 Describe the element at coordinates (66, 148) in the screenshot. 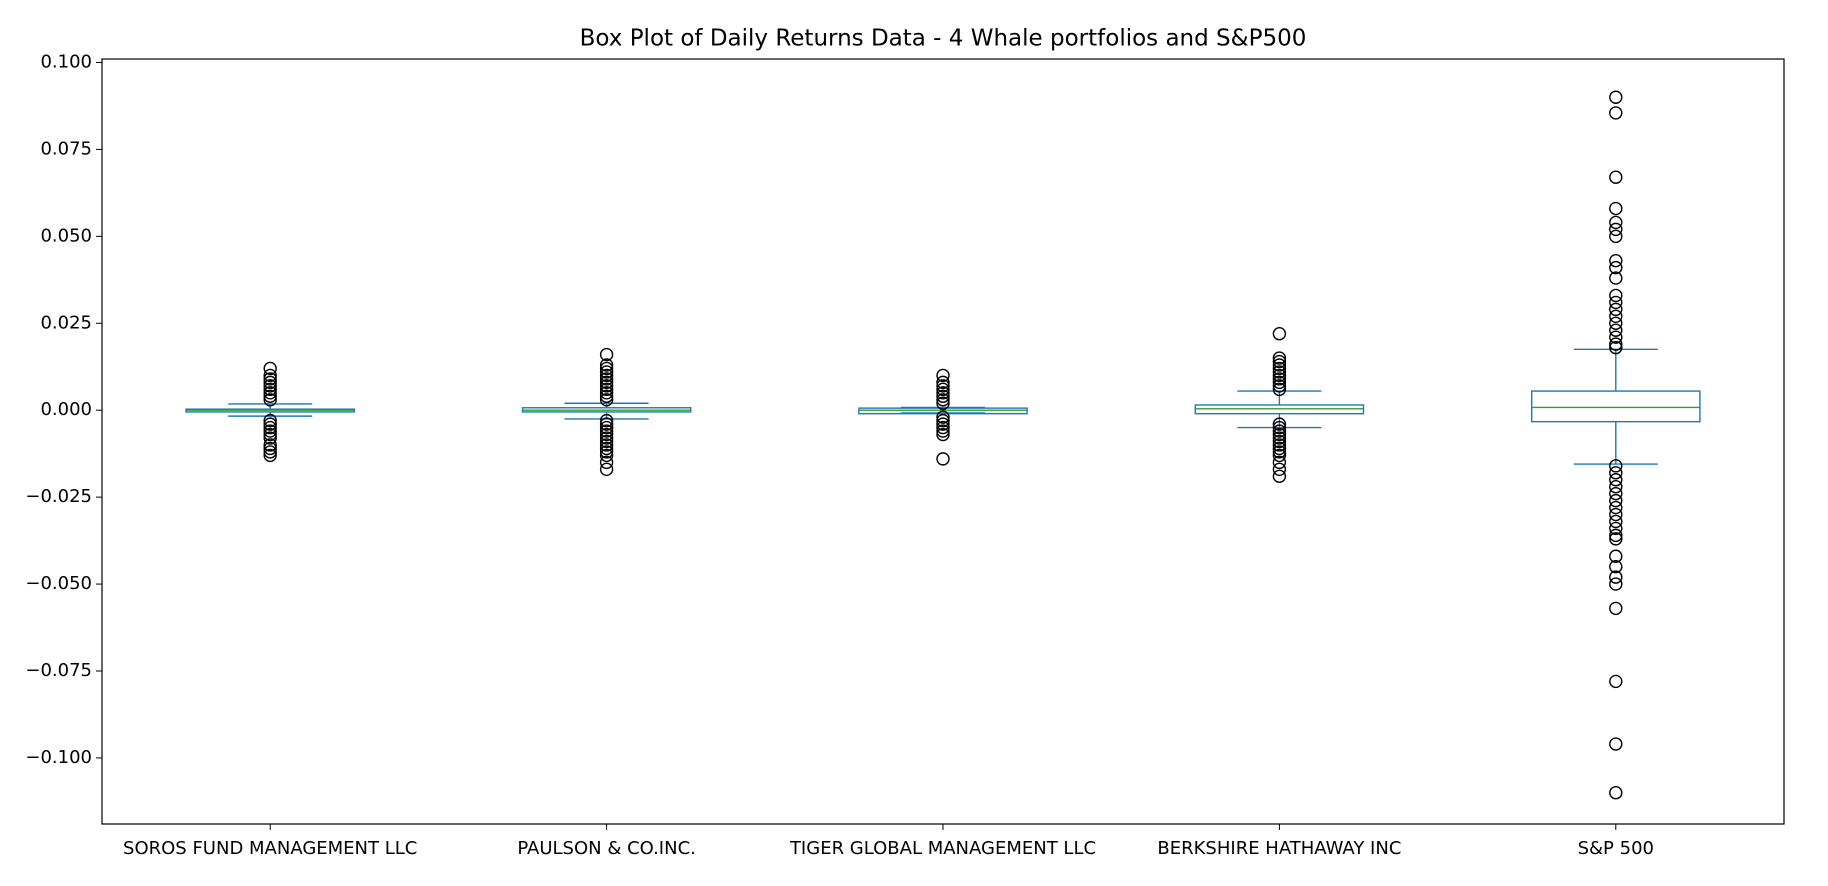

I see `y-tick-label: 0.075` at that location.